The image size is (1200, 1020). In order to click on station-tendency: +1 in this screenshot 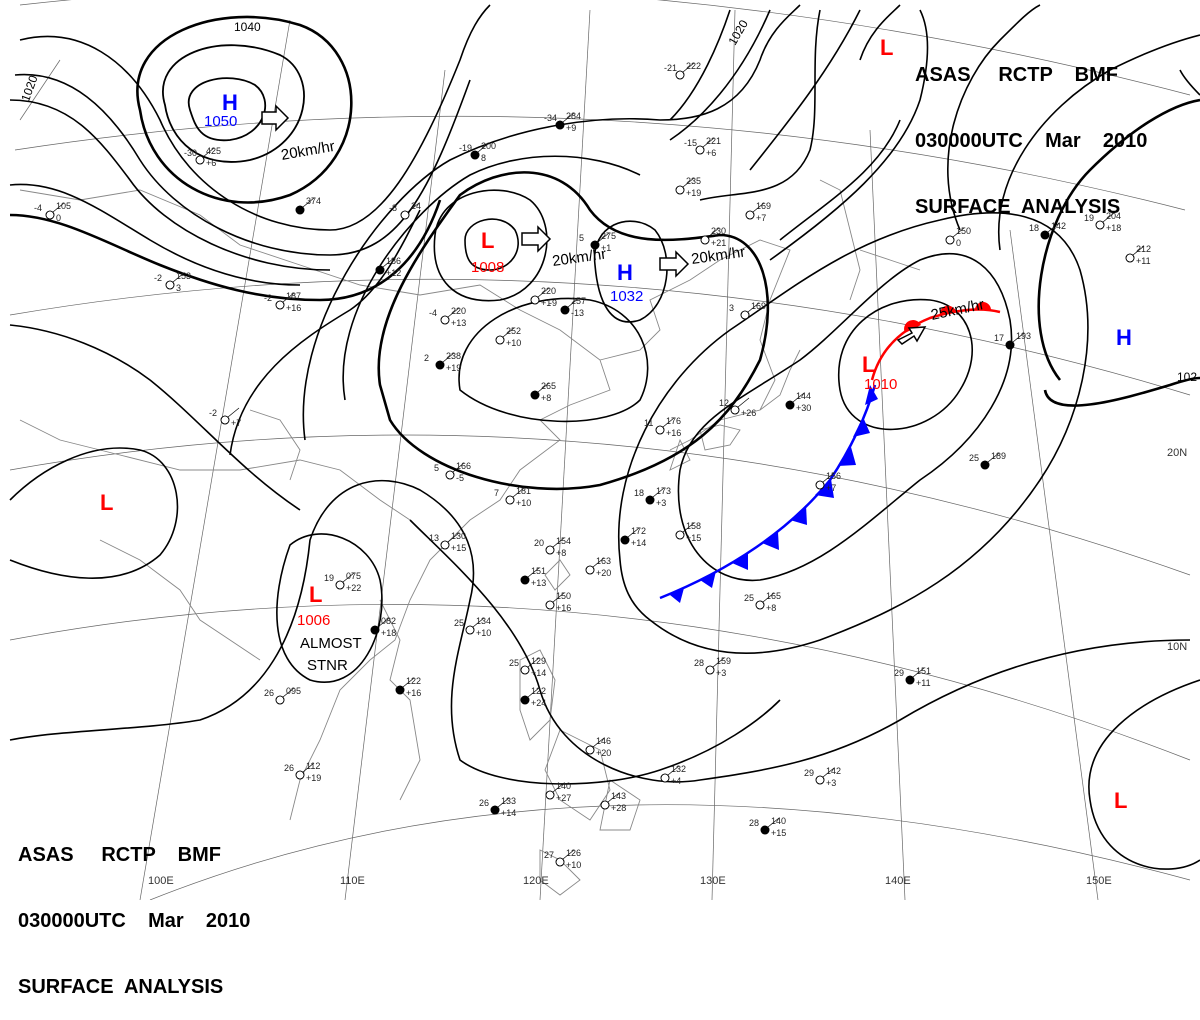, I will do `click(546, 303)`.